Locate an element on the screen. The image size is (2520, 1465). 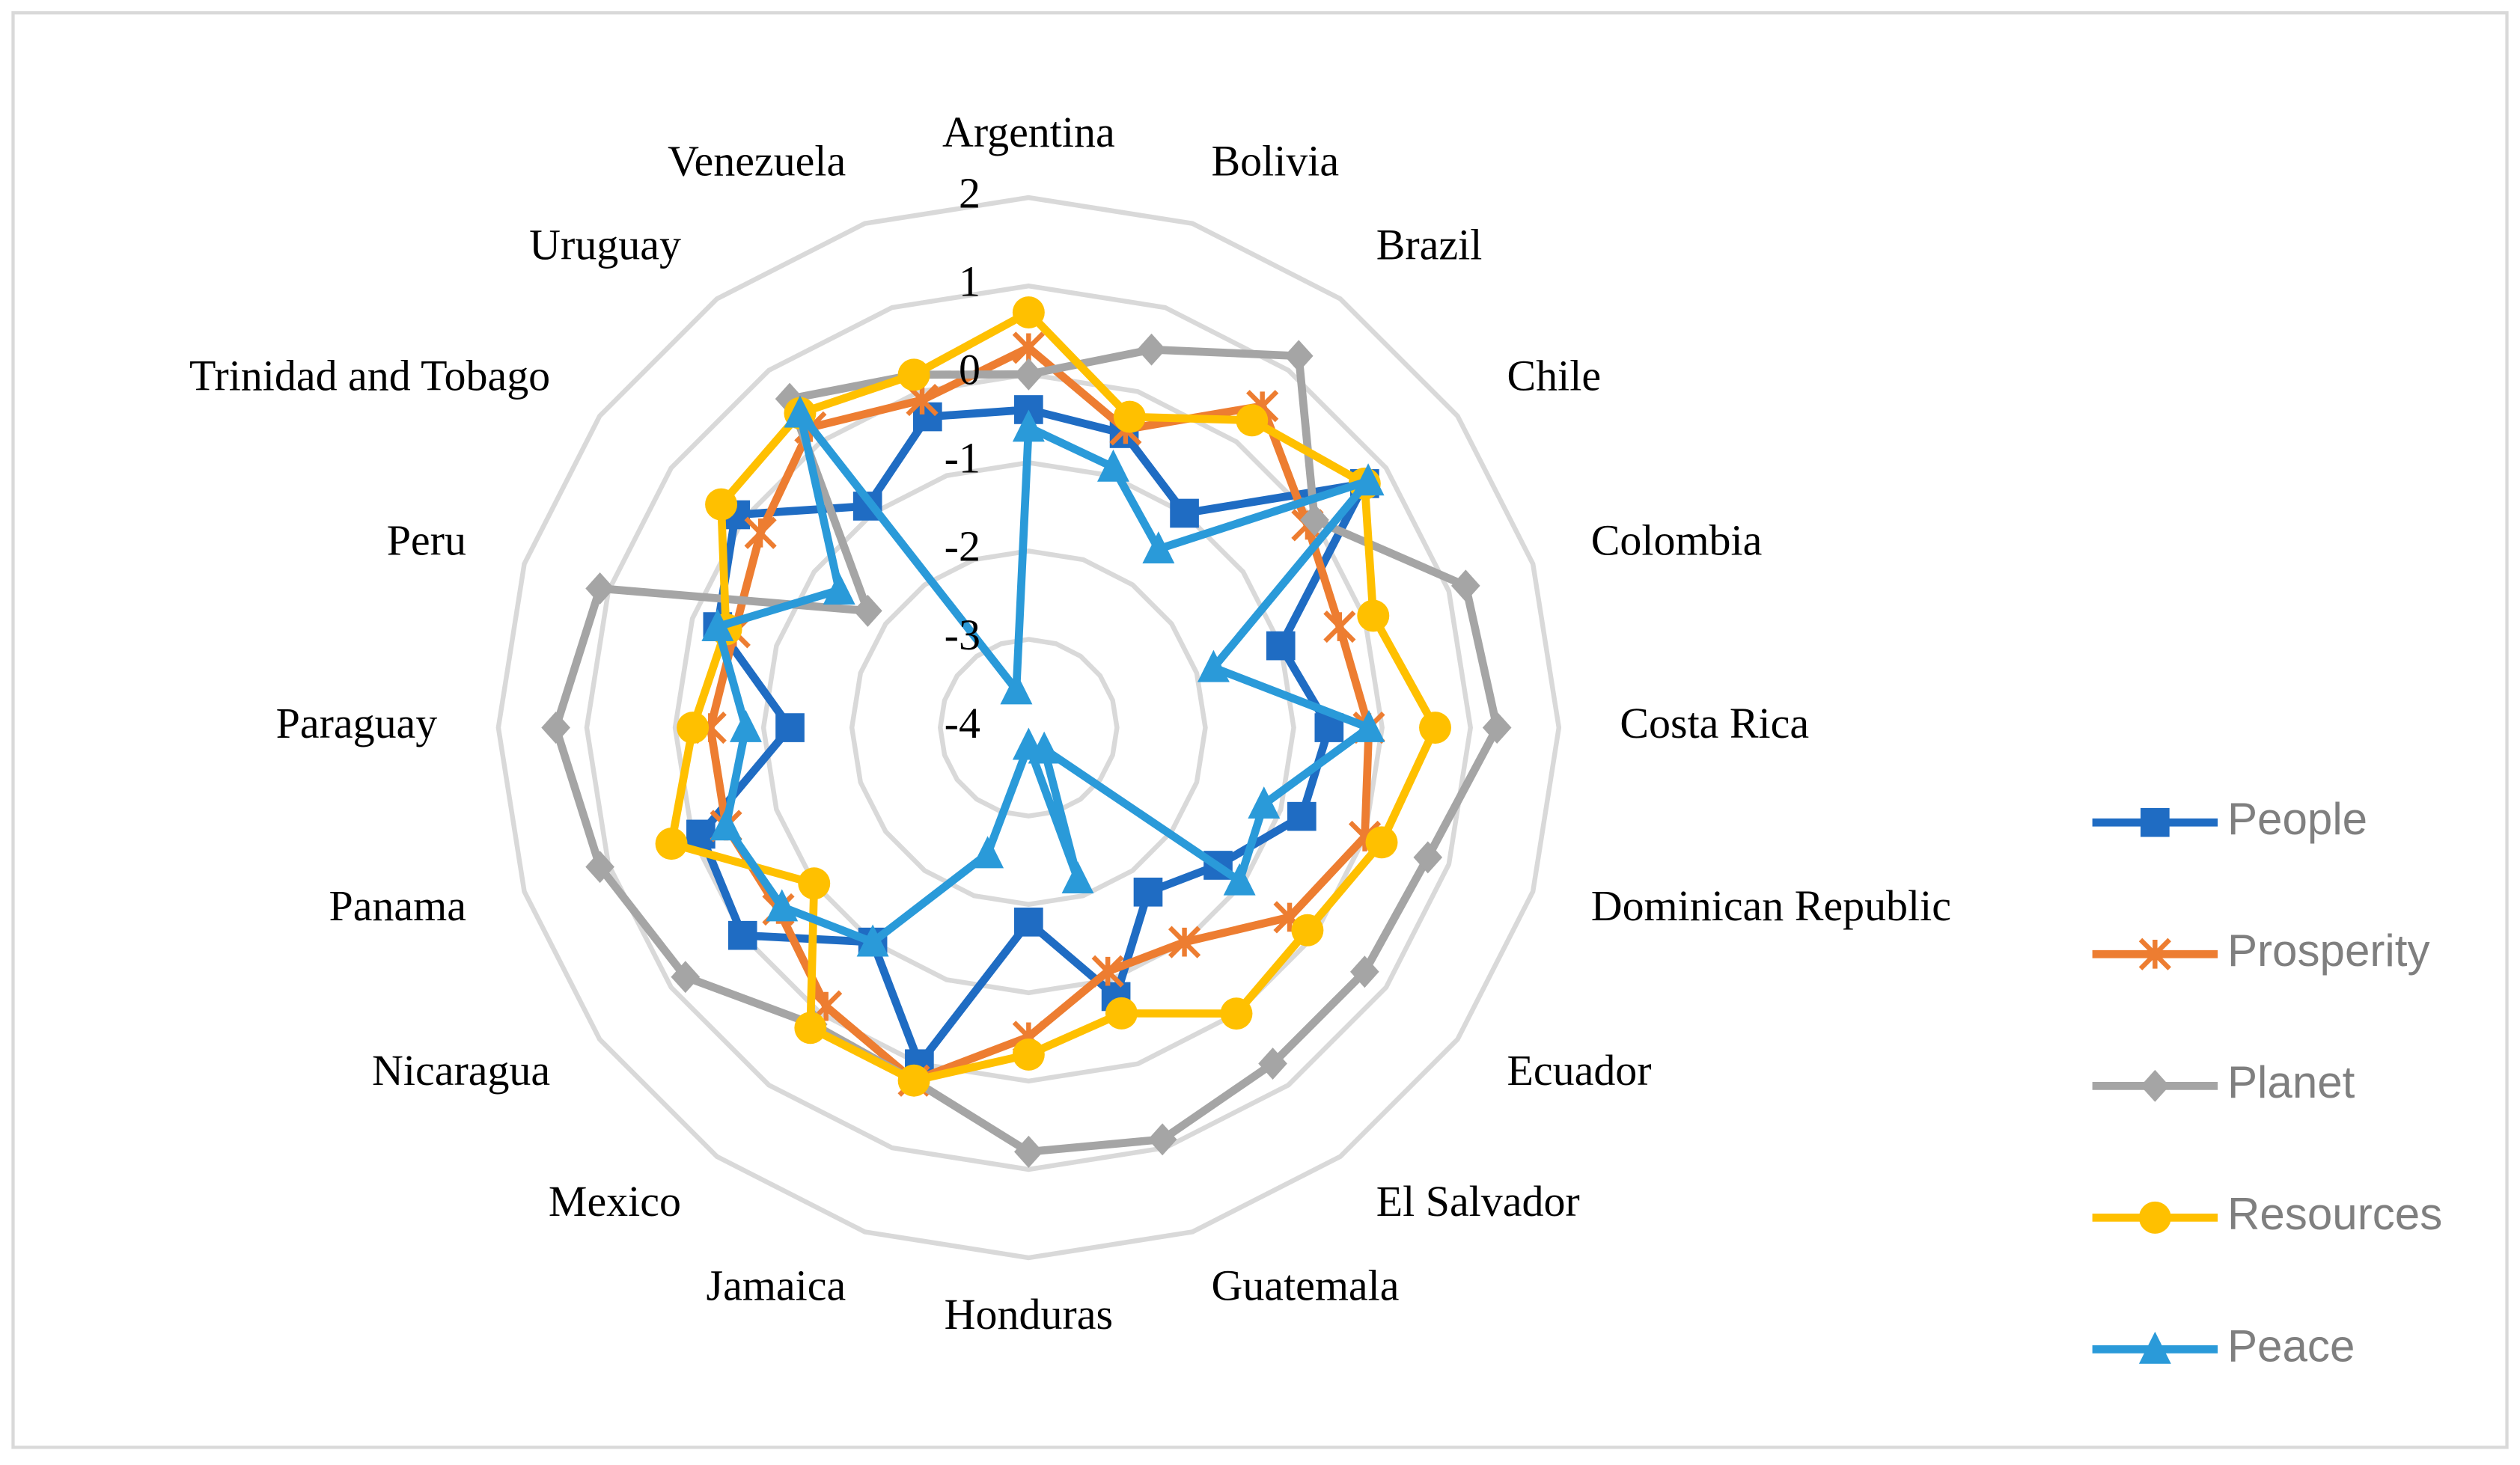
legend-label: Planet is located at coordinates (2291, 1082).